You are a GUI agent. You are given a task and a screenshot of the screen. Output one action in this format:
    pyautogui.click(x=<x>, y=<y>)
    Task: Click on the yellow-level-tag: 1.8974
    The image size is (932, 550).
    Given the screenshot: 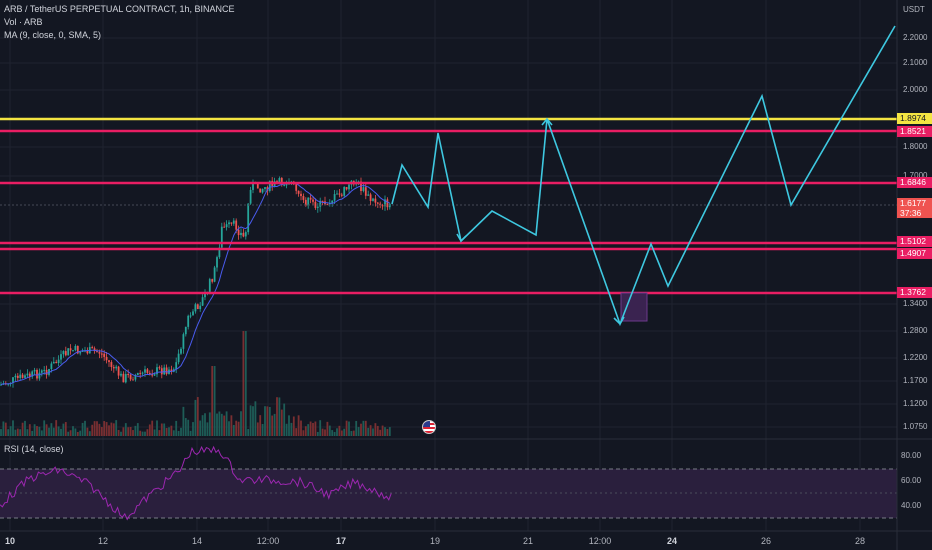 What is the action you would take?
    pyautogui.click(x=914, y=118)
    